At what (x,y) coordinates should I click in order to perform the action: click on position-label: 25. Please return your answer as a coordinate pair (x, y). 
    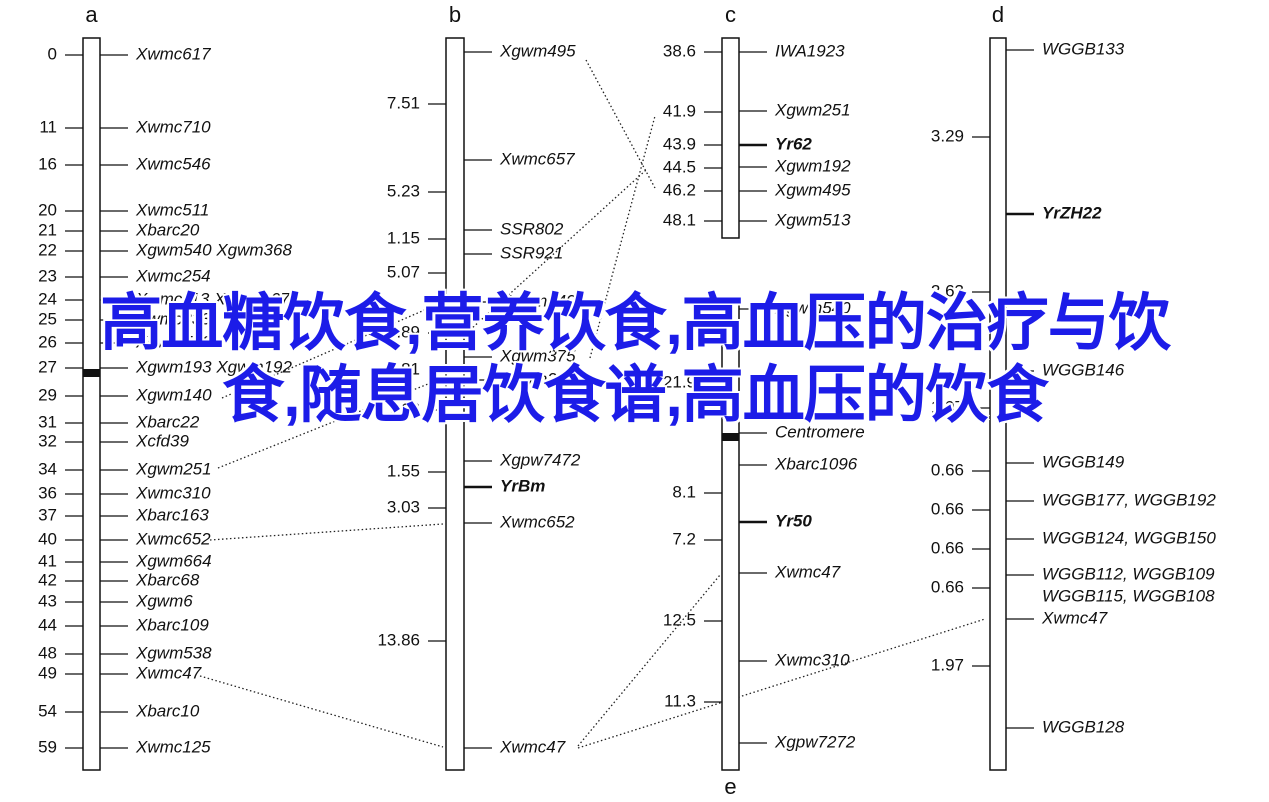
    Looking at the image, I should click on (47, 318).